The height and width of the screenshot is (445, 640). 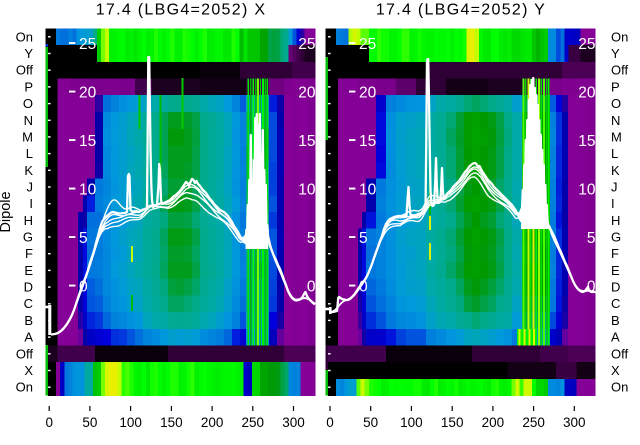 What do you see at coordinates (461, 10) in the screenshot?
I see `svg-text: 17.4 (LBG4=2052) Y` at bounding box center [461, 10].